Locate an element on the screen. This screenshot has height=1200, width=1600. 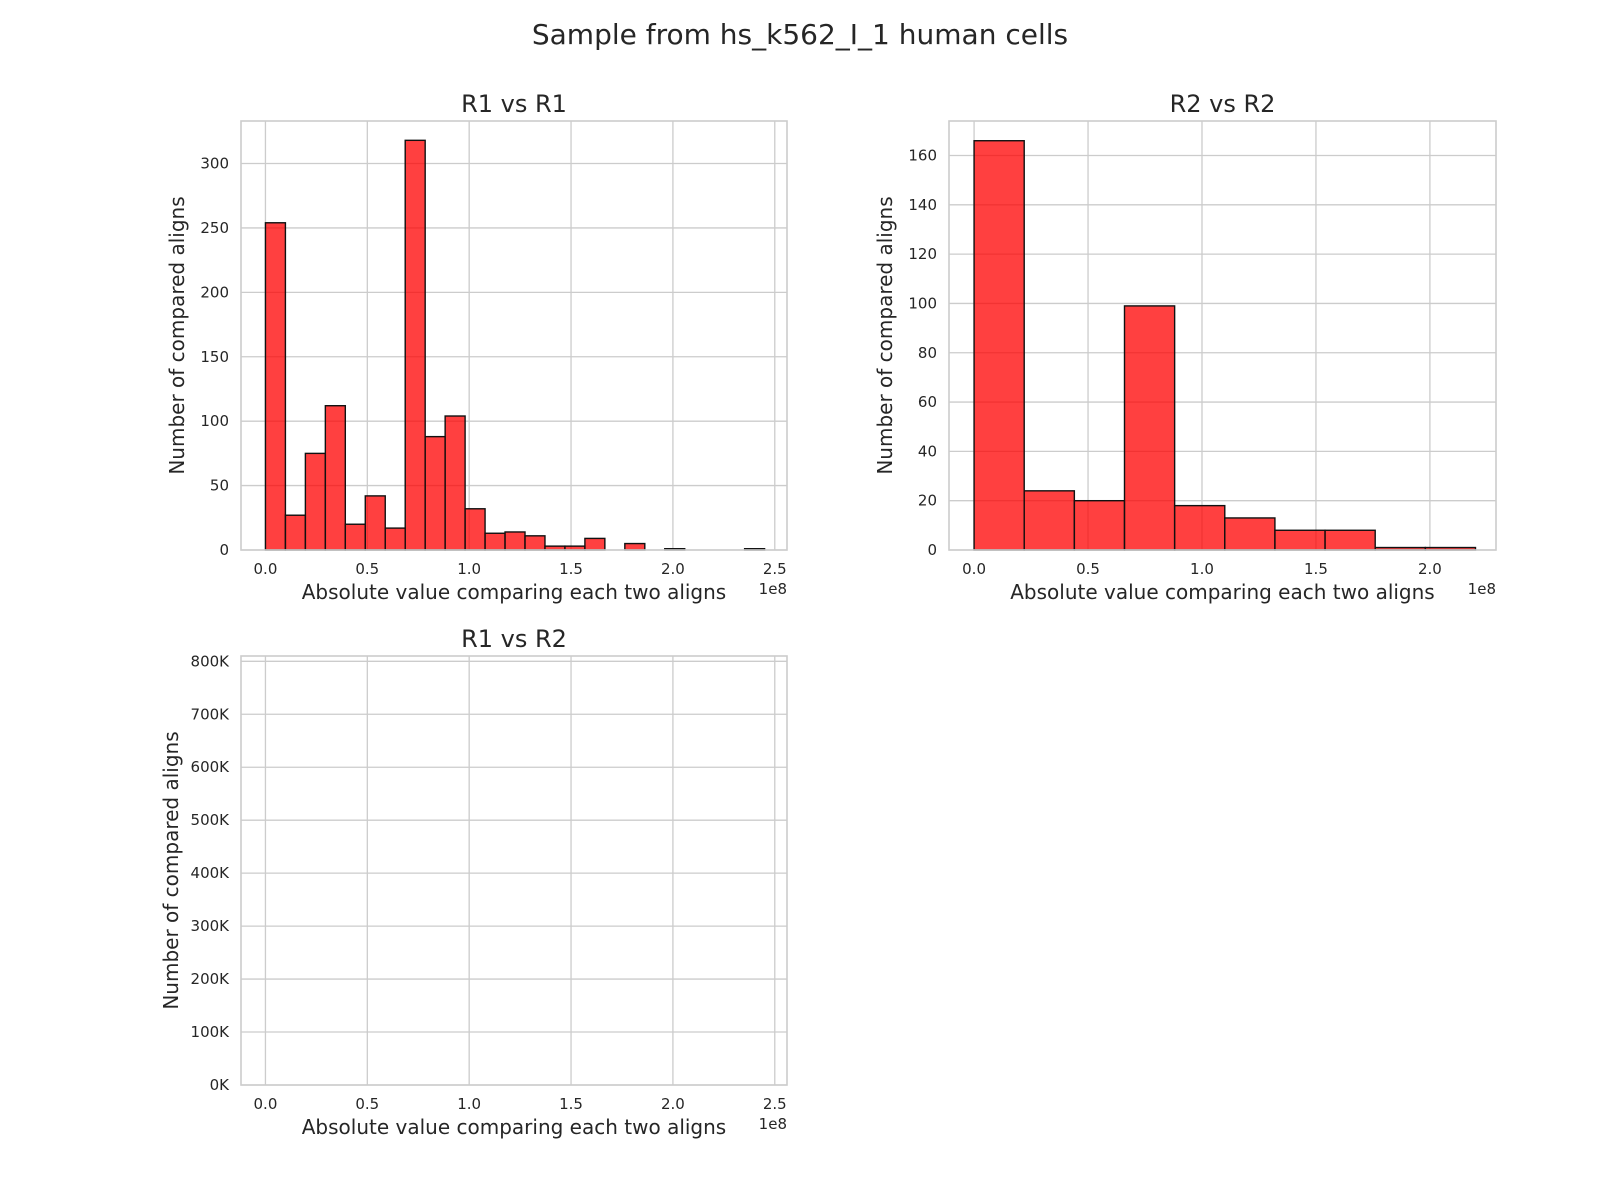
y-tick-label: 80 is located at coordinates (927, 353).